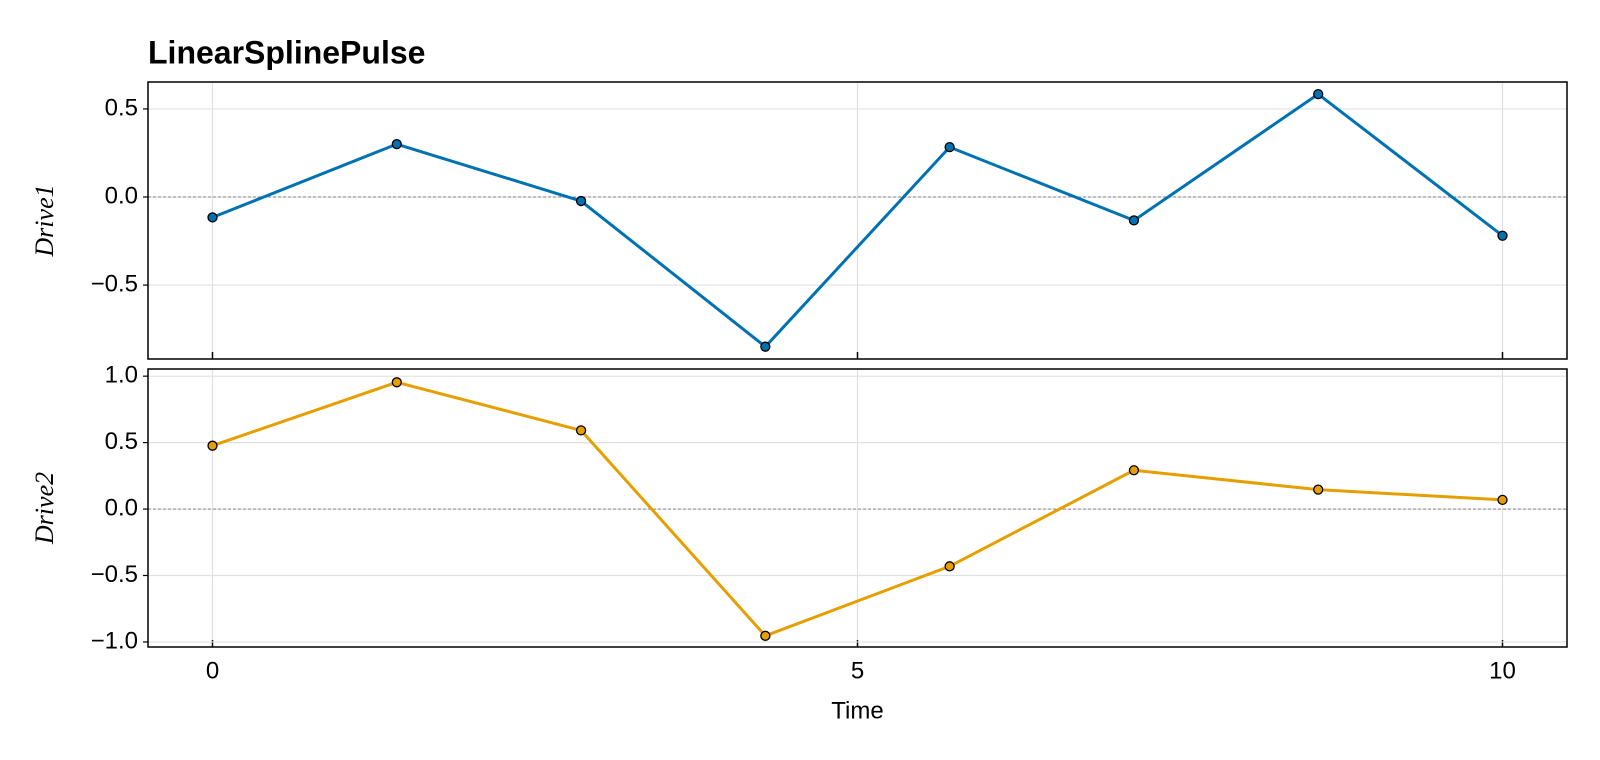 Image resolution: width=1600 pixels, height=760 pixels. What do you see at coordinates (1502, 670) in the screenshot?
I see `x-tick-label: 10` at bounding box center [1502, 670].